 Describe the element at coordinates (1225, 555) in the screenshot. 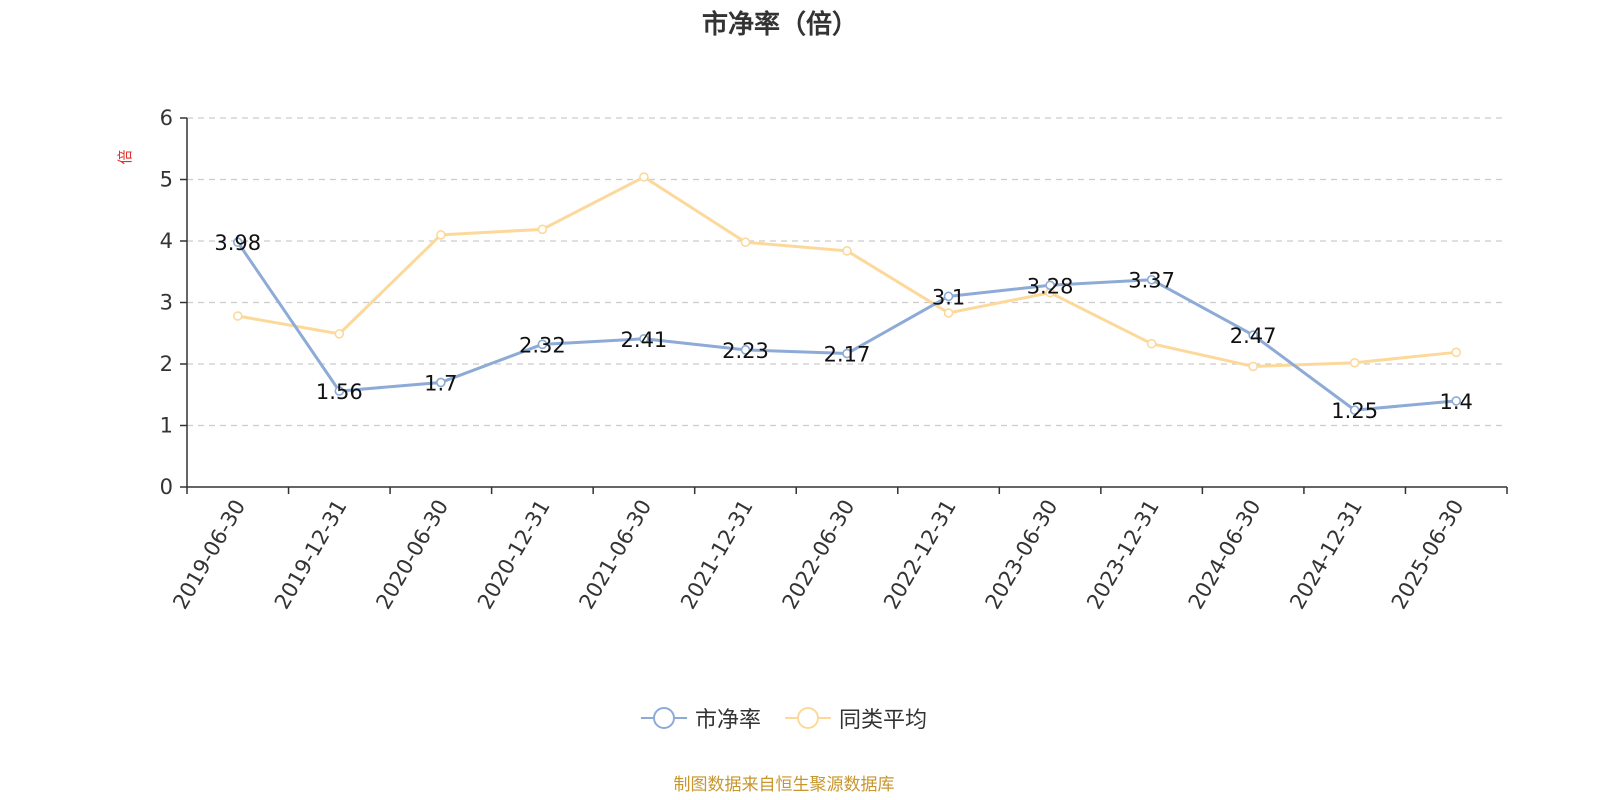

I see `x-tick-label: 2024-06-30` at that location.